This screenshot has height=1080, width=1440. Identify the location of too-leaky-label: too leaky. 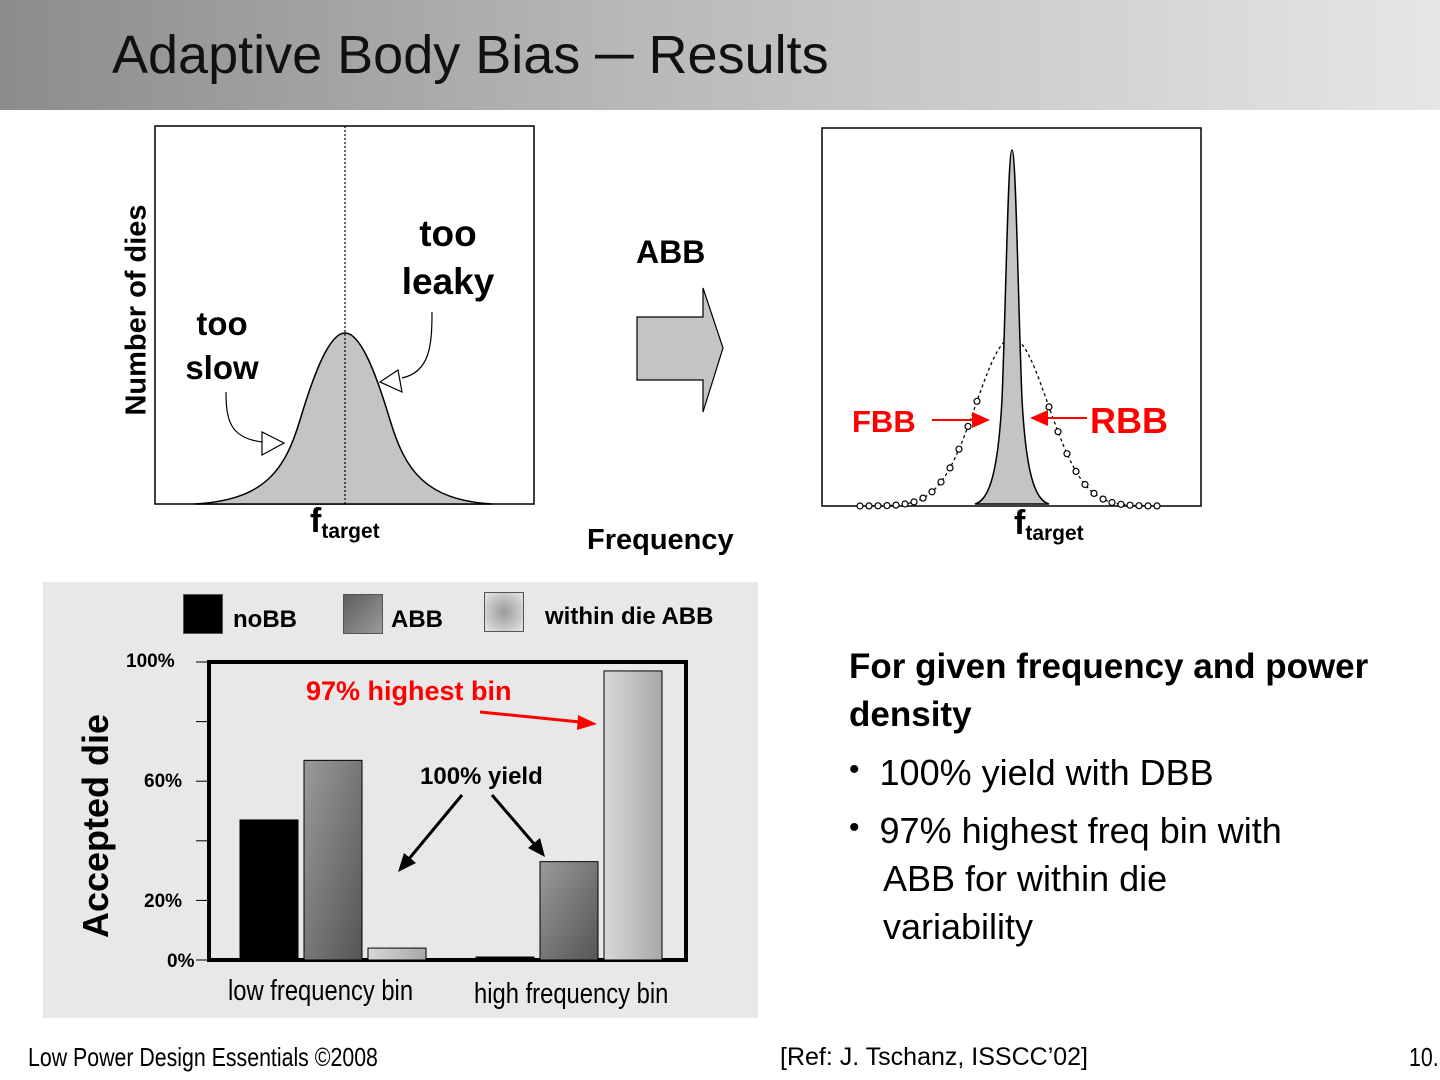
(448, 257).